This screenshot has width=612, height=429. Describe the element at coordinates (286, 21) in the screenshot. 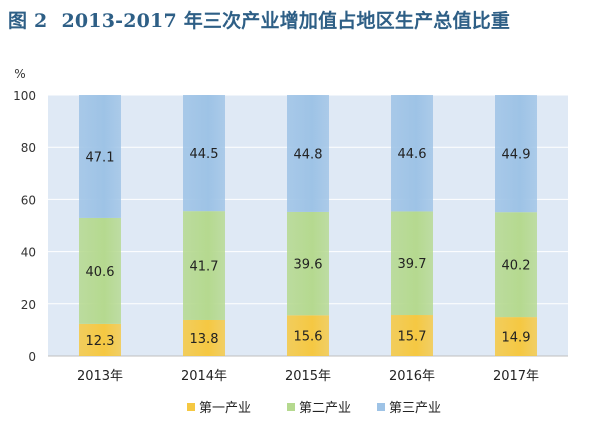

I see `figure-title-text: 2013-2017 年三次产业增加值占地区生产总值比重` at that location.